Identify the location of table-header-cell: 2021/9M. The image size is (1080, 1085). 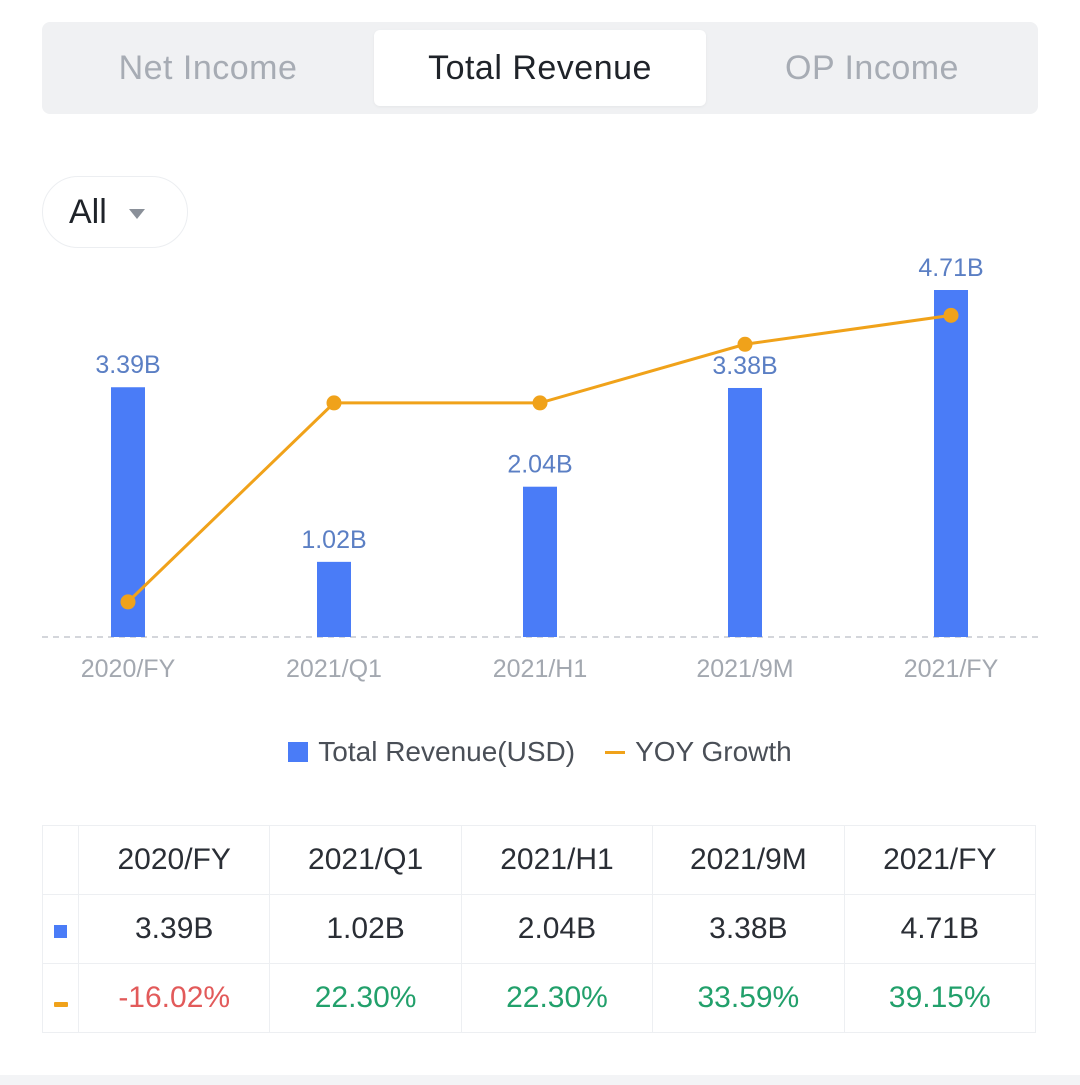
(748, 860).